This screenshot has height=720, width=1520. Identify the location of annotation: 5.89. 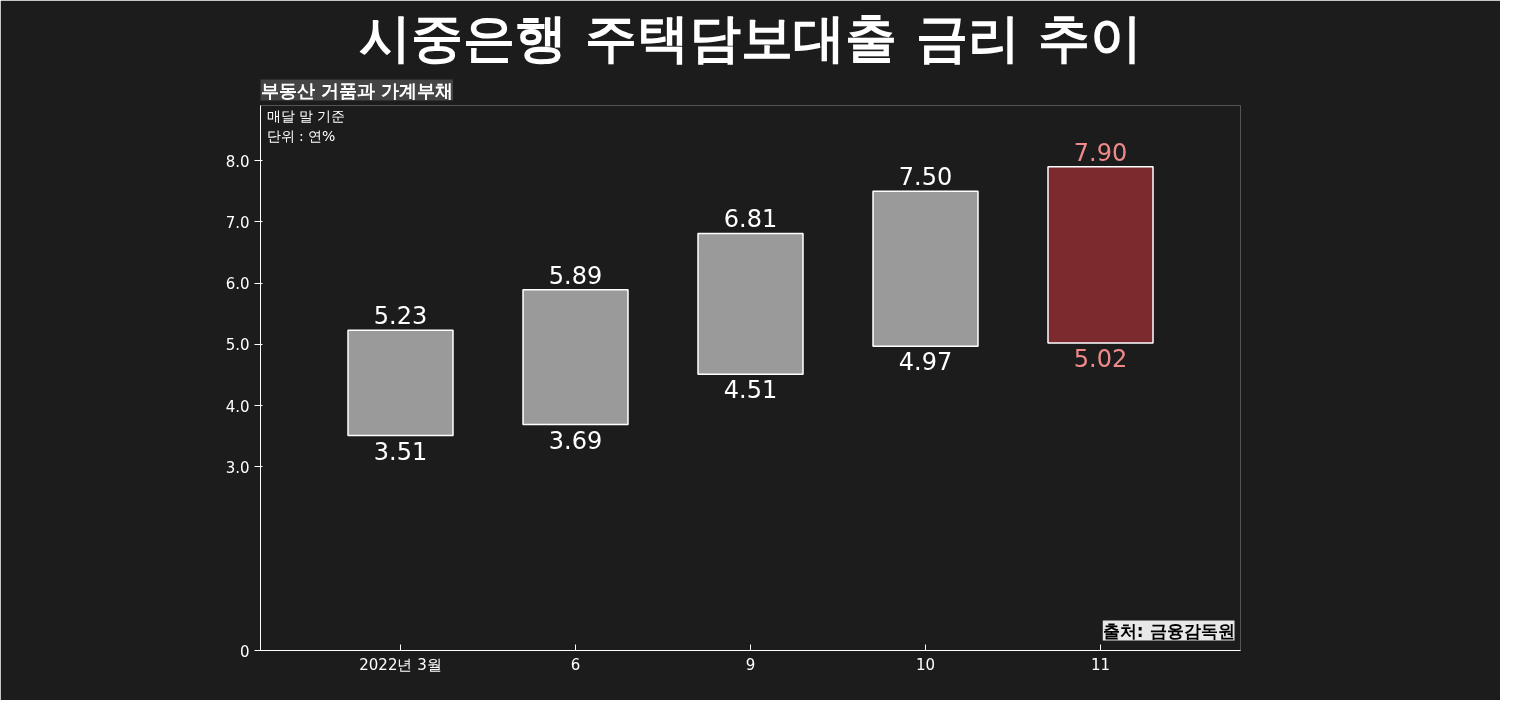
(575, 275).